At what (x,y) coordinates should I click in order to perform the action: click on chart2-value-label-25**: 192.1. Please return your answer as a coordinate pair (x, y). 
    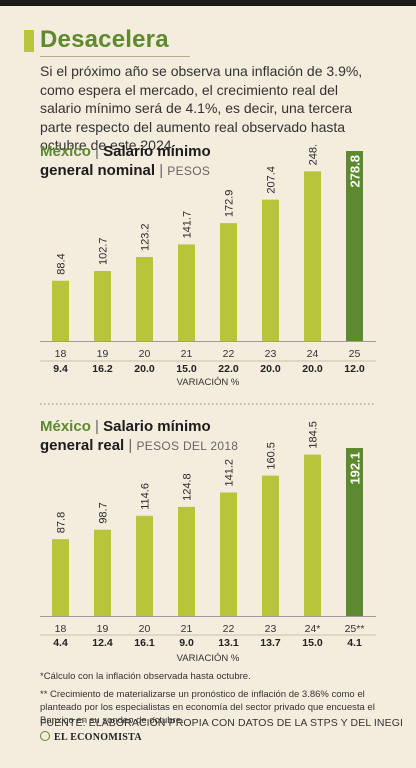
    Looking at the image, I should click on (355, 468).